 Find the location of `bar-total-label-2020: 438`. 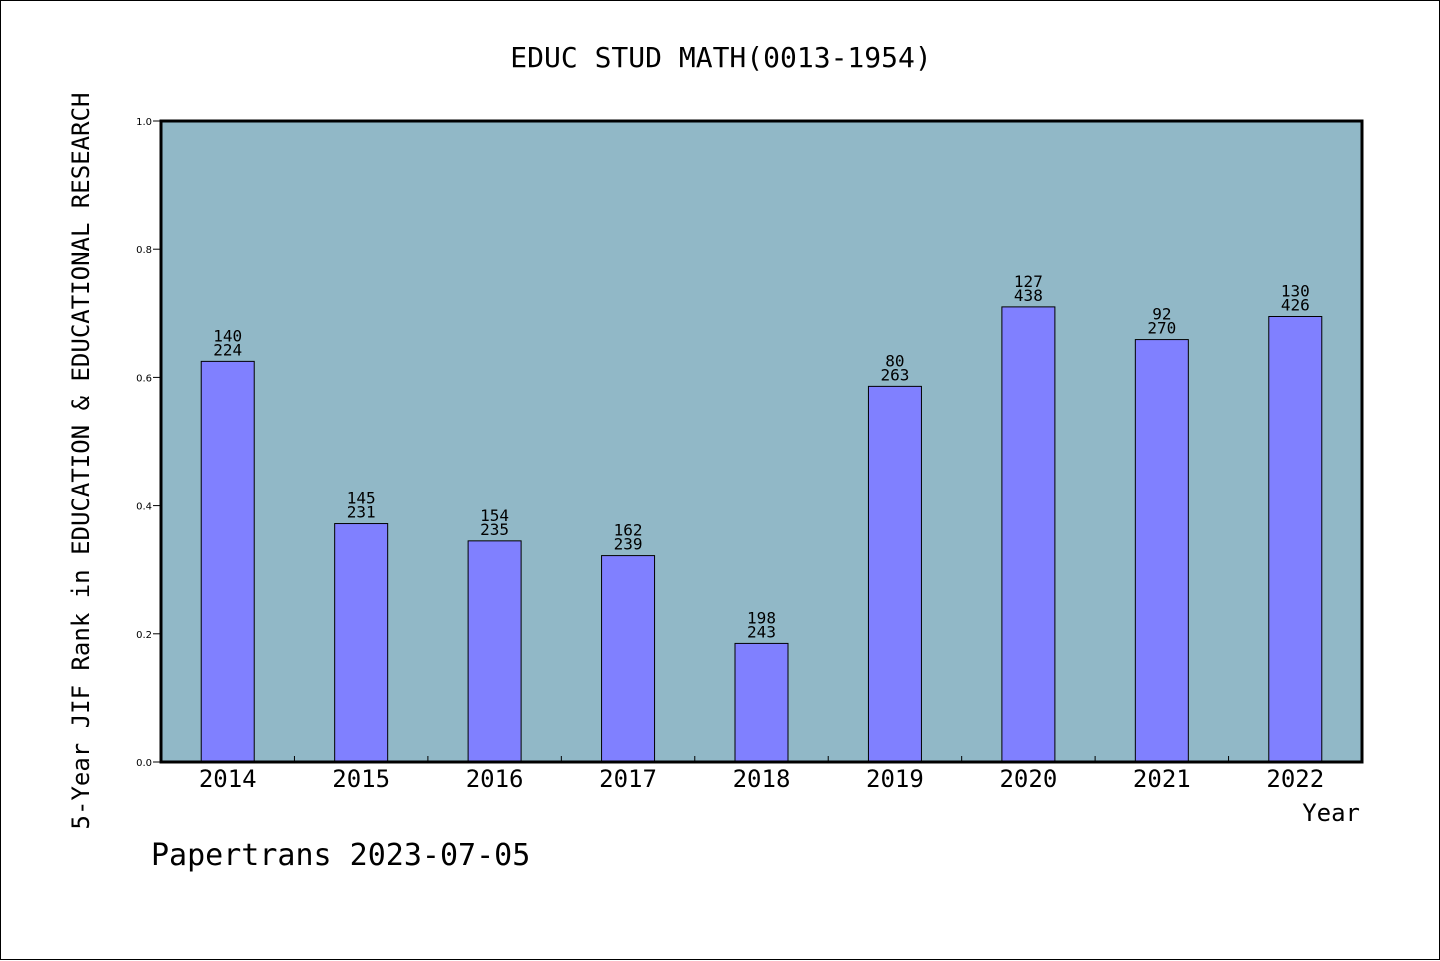

bar-total-label-2020: 438 is located at coordinates (1028, 295).